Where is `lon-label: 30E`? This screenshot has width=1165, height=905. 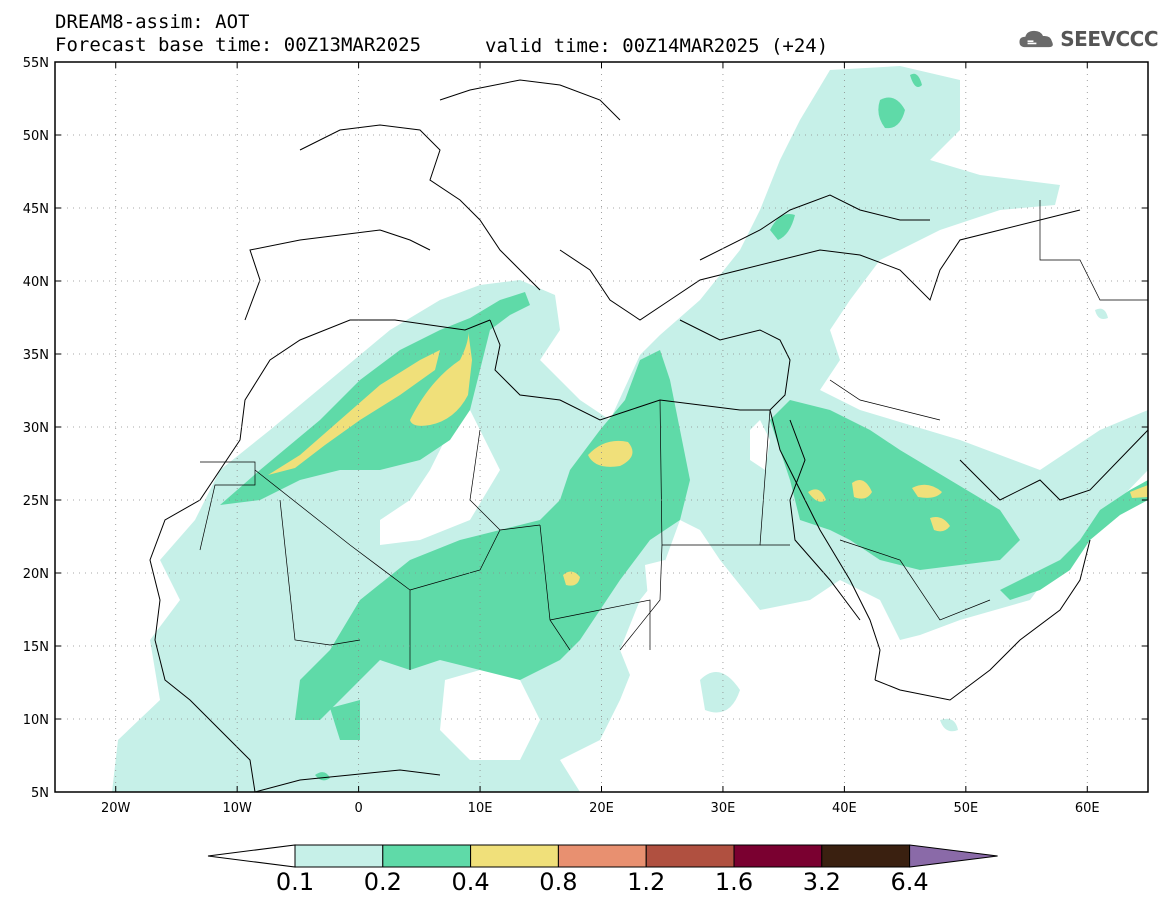
lon-label: 30E is located at coordinates (723, 808).